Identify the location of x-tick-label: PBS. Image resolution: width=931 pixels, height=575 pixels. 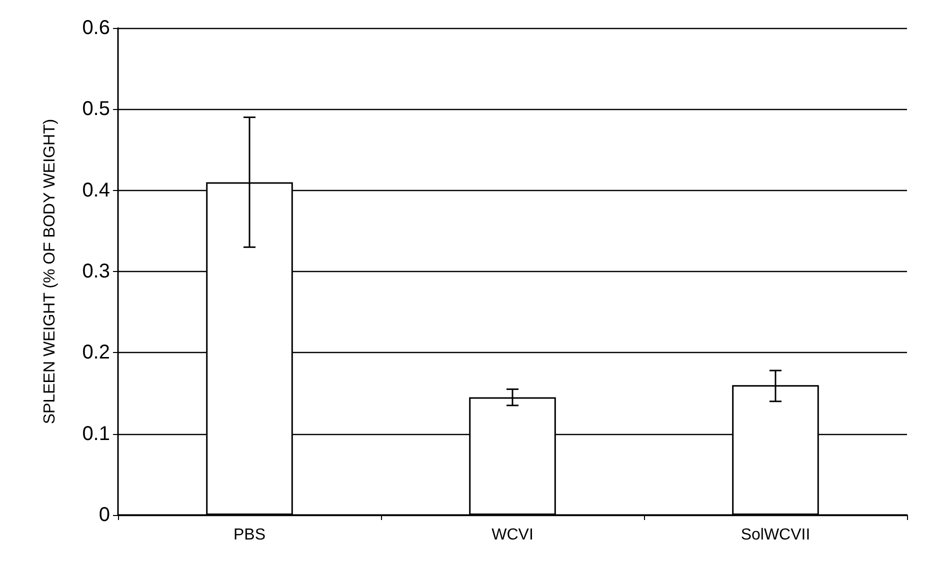
(249, 535).